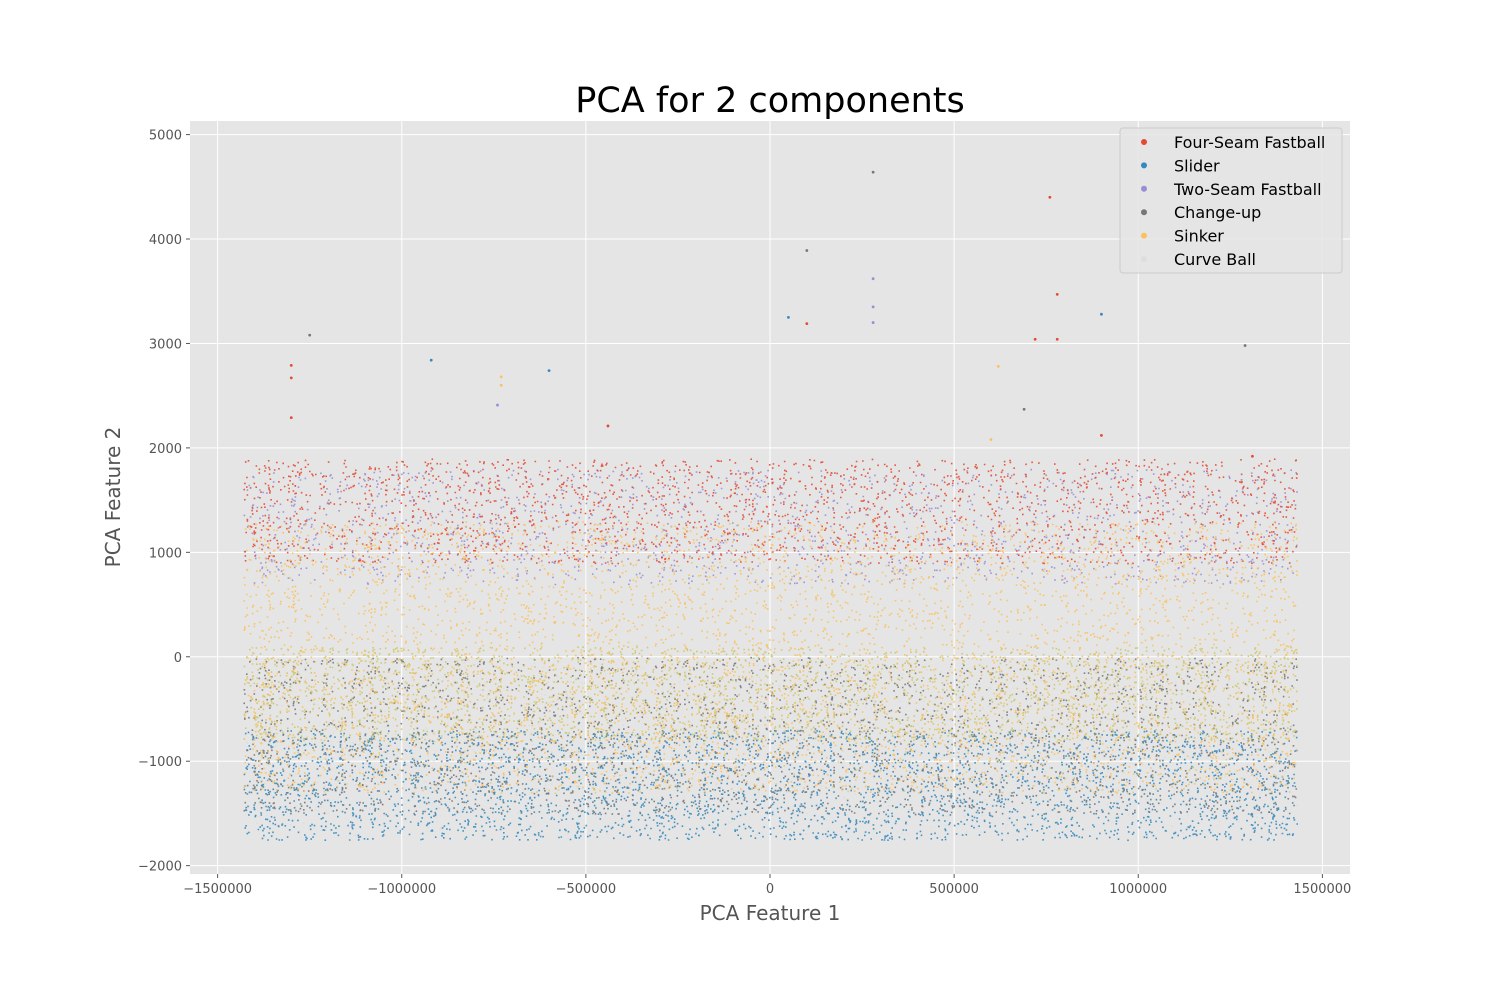  What do you see at coordinates (178, 658) in the screenshot?
I see `y-tick-label: 0` at bounding box center [178, 658].